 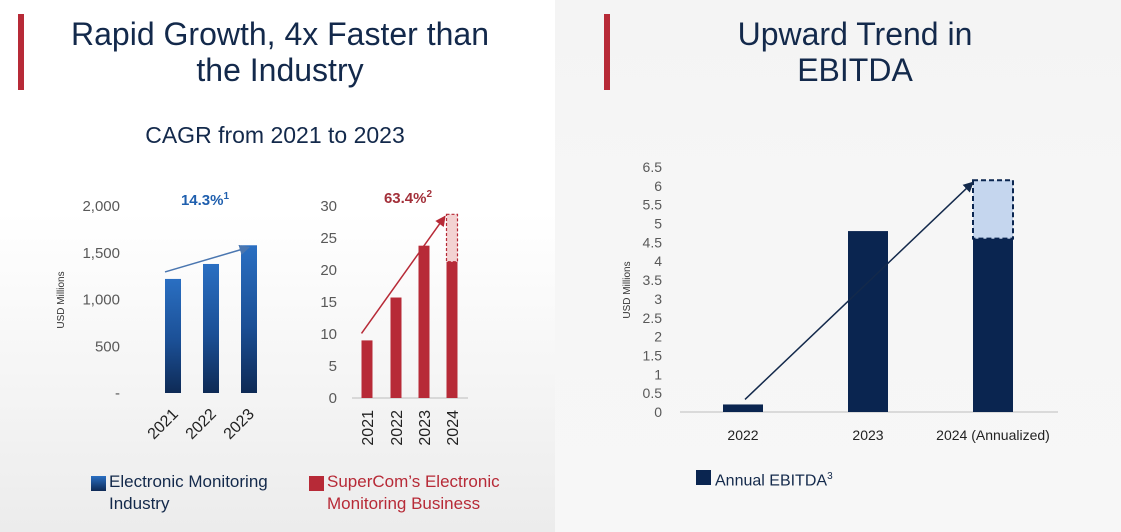 What do you see at coordinates (413, 481) in the screenshot?
I see `supercom-legend-line1: SuperCom’s Electronic` at bounding box center [413, 481].